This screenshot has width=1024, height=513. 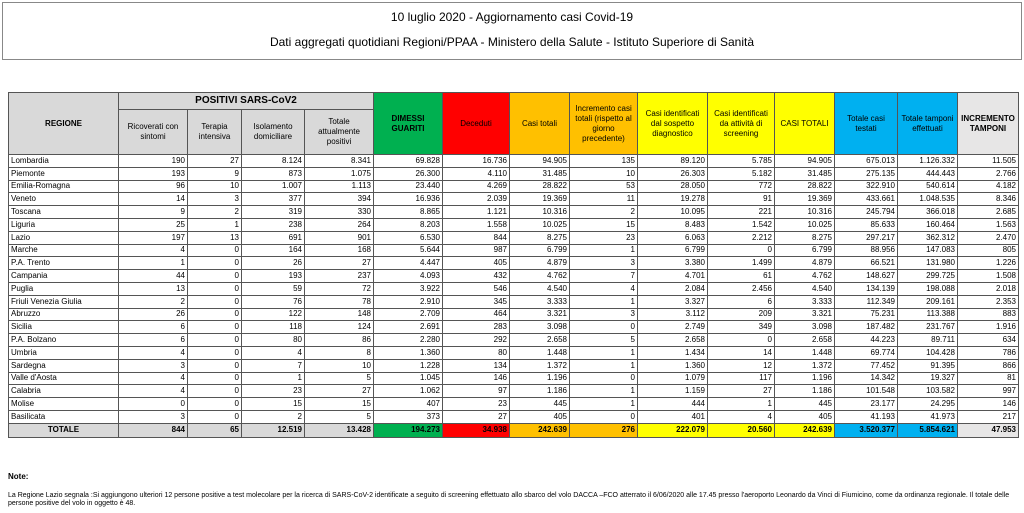 What do you see at coordinates (63, 224) in the screenshot?
I see `cell: Liguria` at bounding box center [63, 224].